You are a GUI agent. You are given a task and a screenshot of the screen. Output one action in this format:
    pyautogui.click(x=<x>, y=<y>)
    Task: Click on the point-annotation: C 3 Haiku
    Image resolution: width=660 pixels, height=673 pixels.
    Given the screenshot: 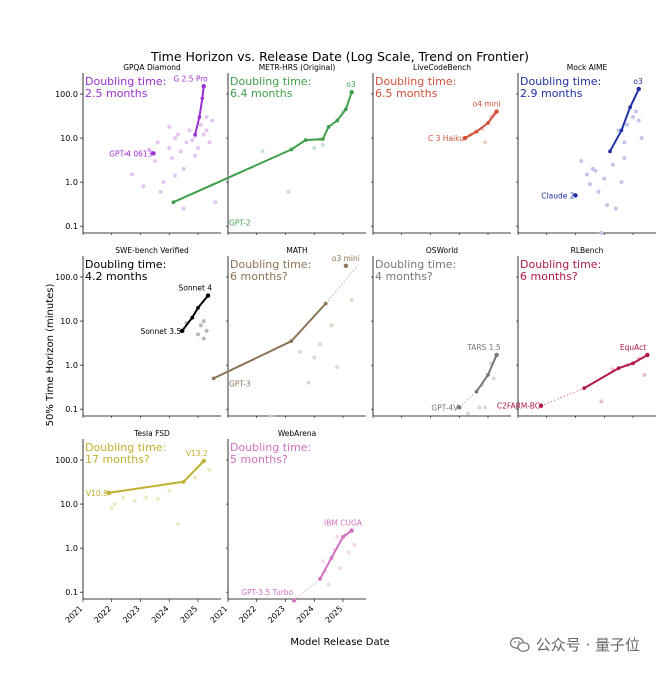 What is the action you would take?
    pyautogui.click(x=446, y=138)
    